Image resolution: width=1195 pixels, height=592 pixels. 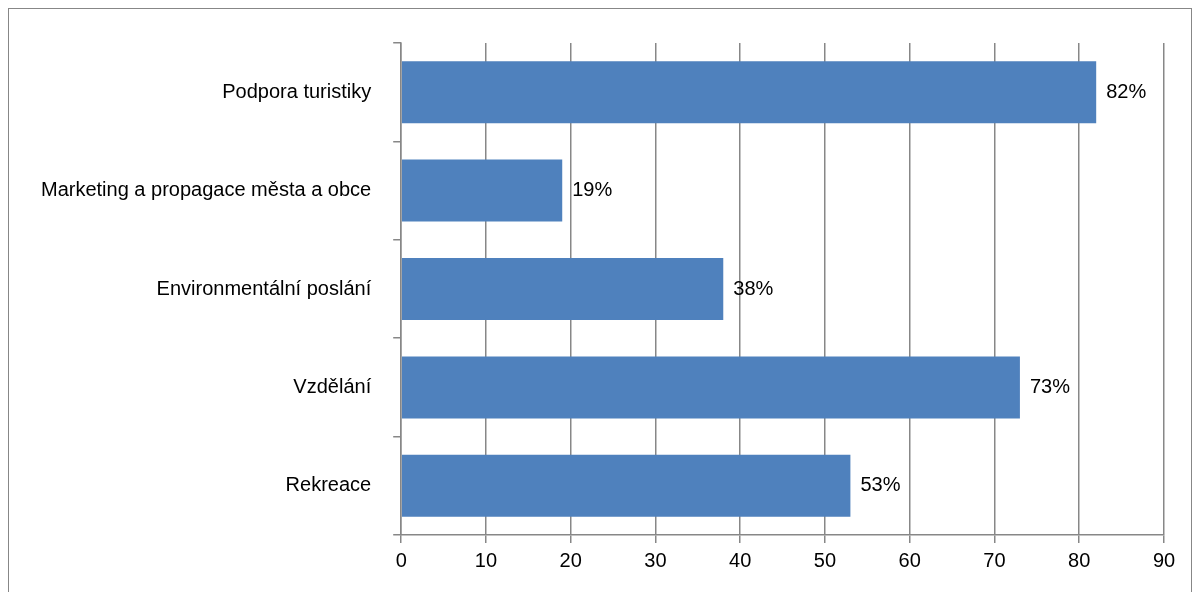 I want to click on y-tick-label: Rekreace, so click(x=328, y=484).